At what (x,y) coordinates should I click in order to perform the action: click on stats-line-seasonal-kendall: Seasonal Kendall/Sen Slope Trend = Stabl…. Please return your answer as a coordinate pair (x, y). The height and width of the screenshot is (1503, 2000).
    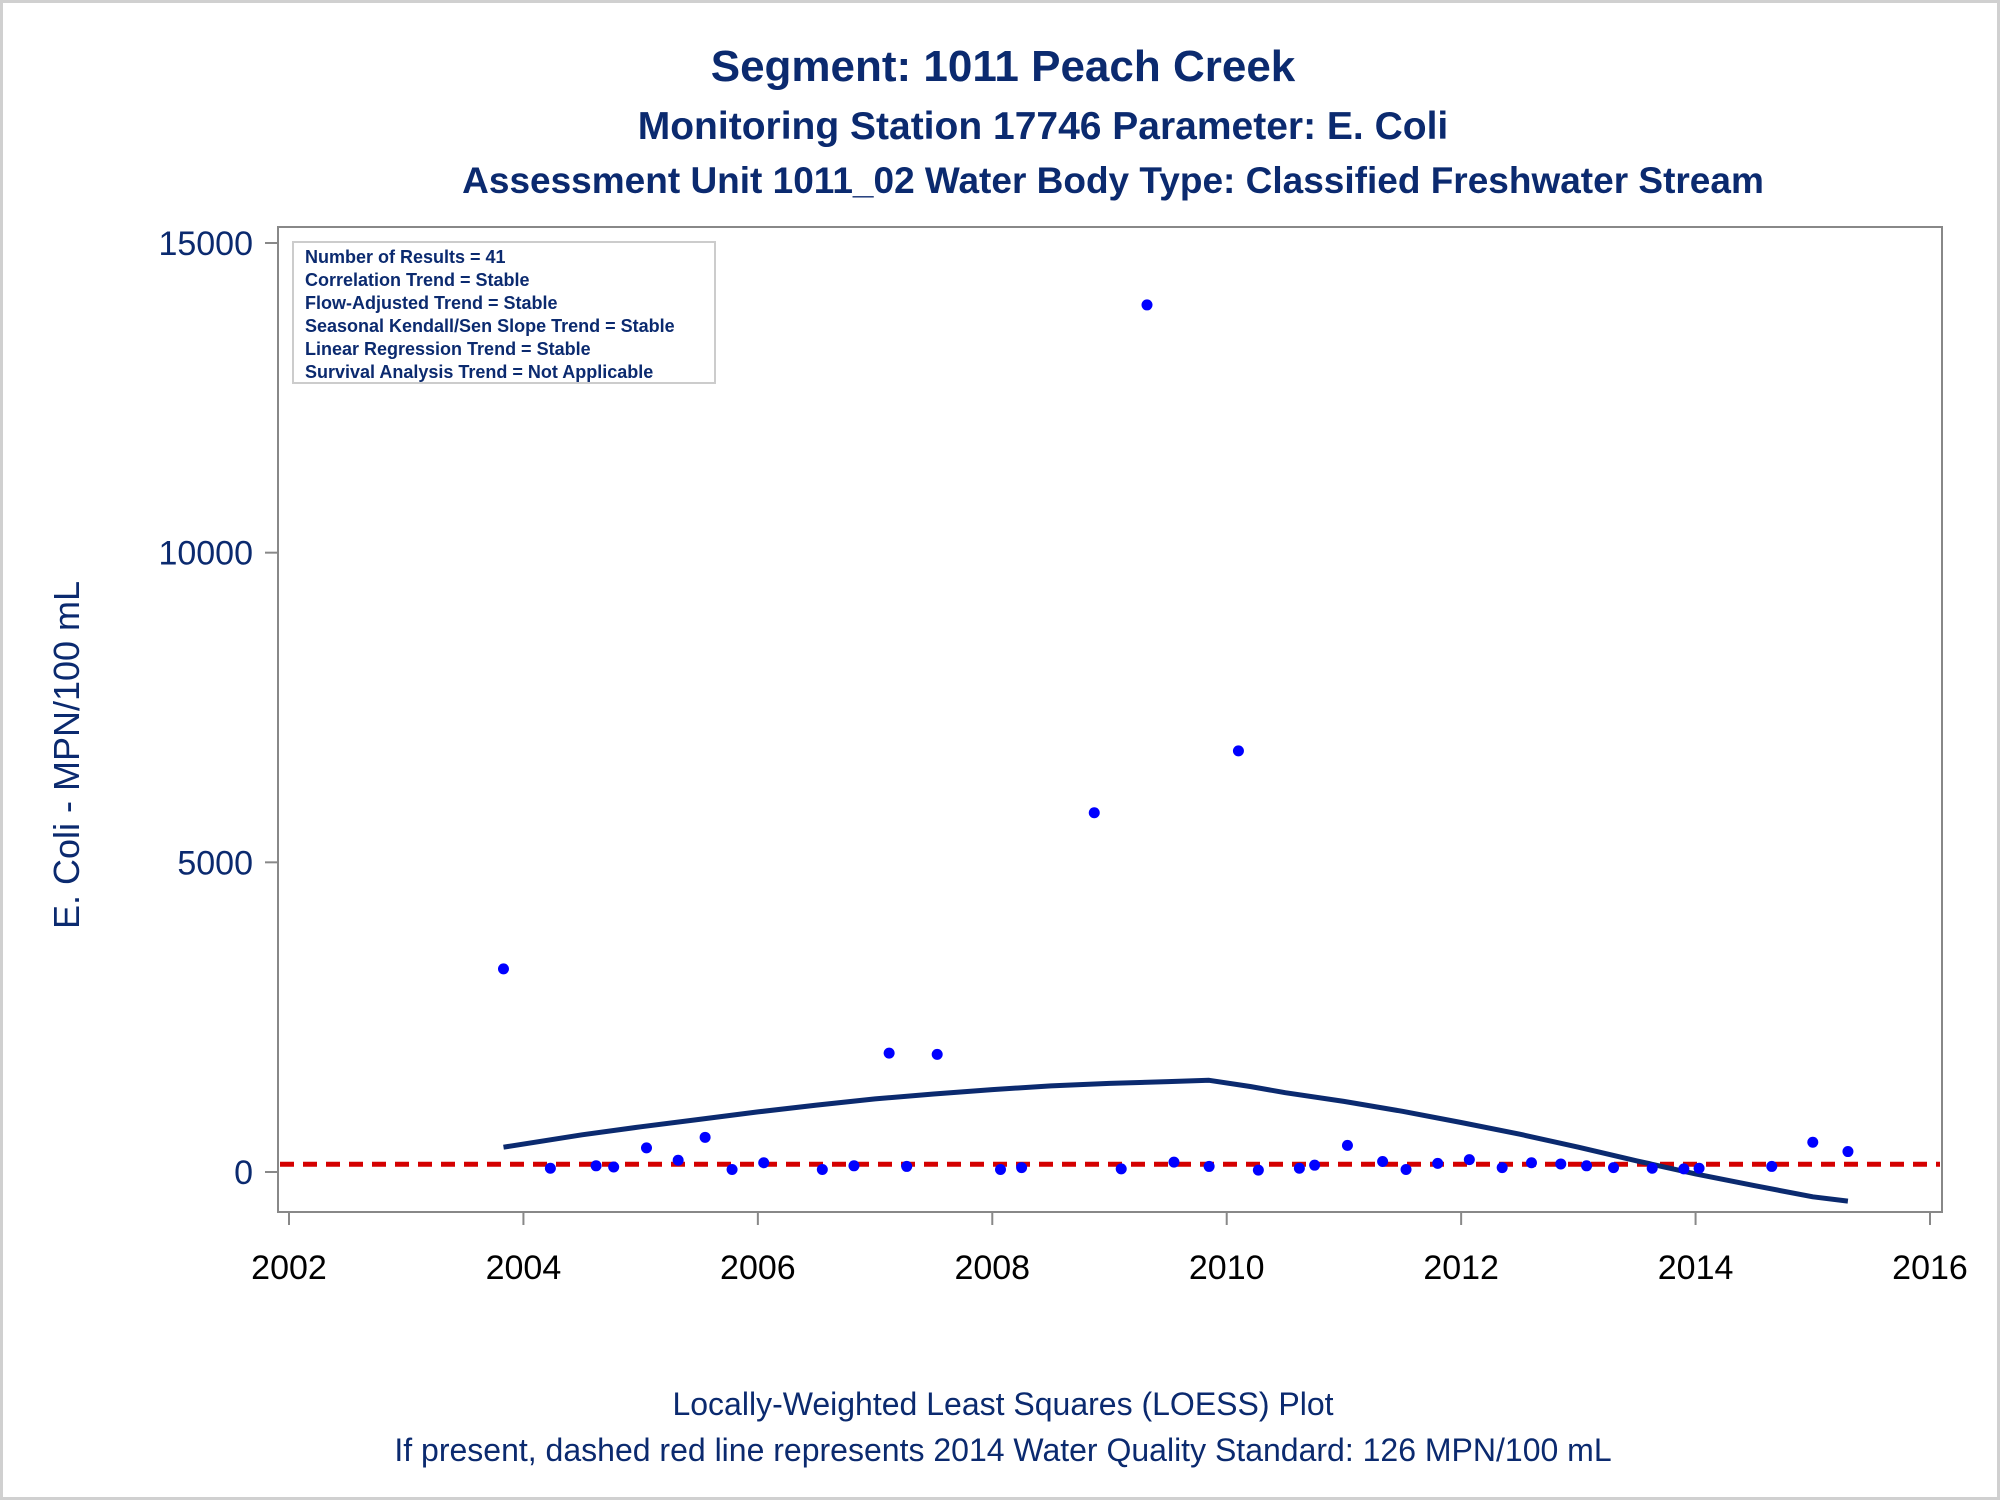
    Looking at the image, I should click on (490, 326).